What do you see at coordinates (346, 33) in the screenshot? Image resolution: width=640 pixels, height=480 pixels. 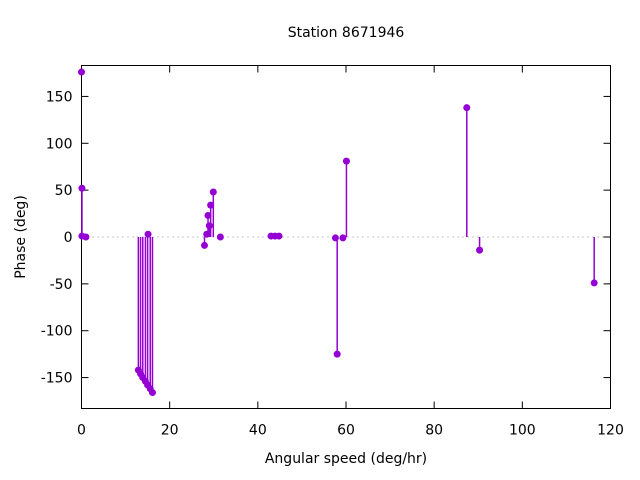 I see `chart-title: Station 8671946` at bounding box center [346, 33].